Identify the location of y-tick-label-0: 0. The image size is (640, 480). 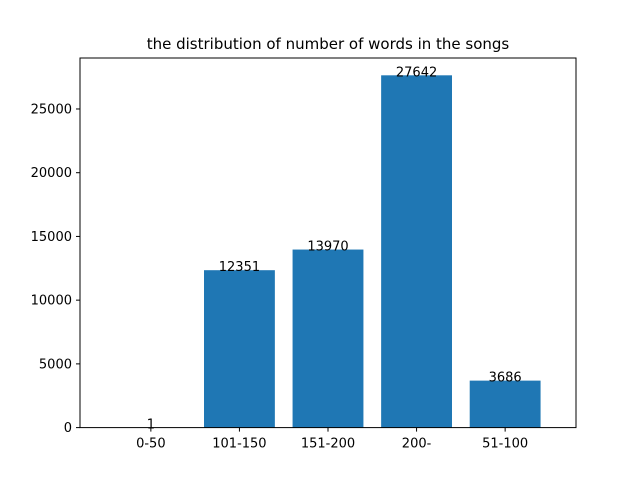
(68, 428).